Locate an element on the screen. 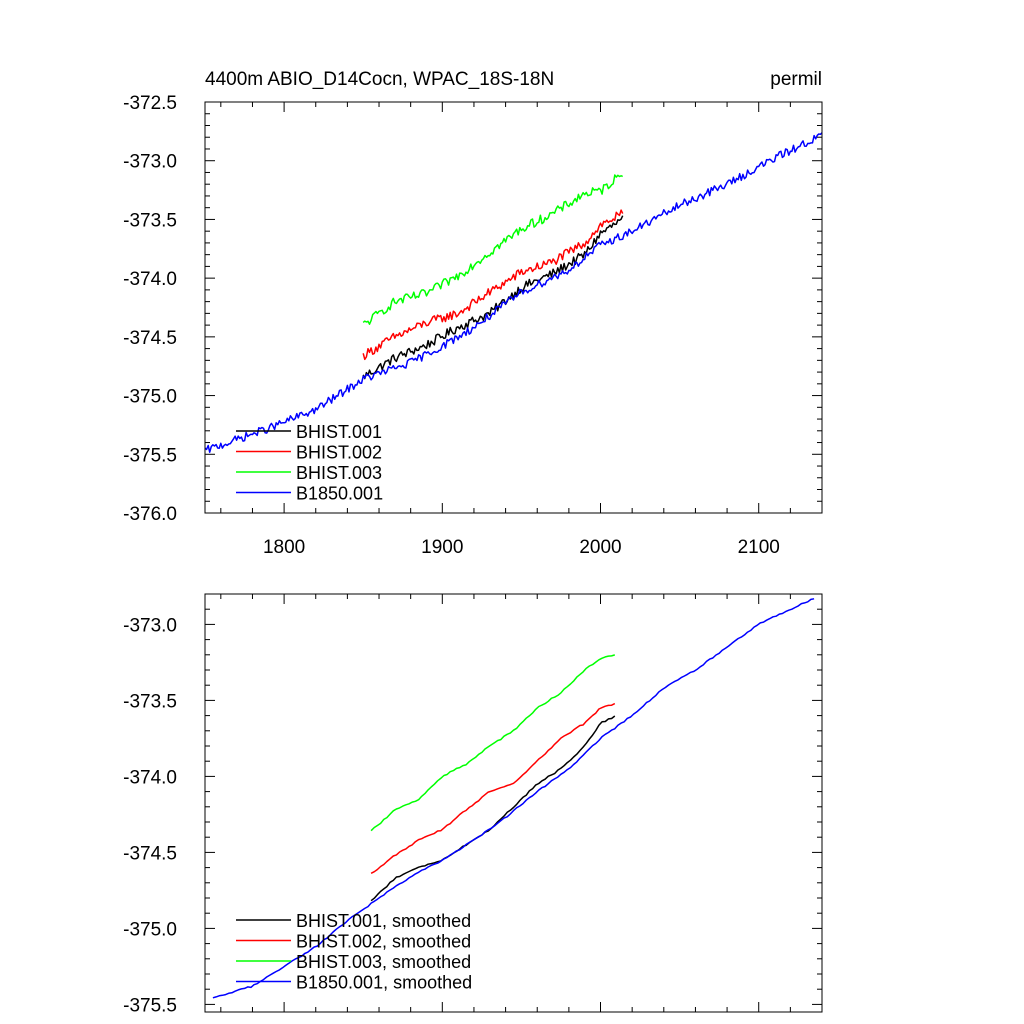 The width and height of the screenshot is (1024, 1024). legend-label: BHIST.003, smoothed is located at coordinates (383, 962).